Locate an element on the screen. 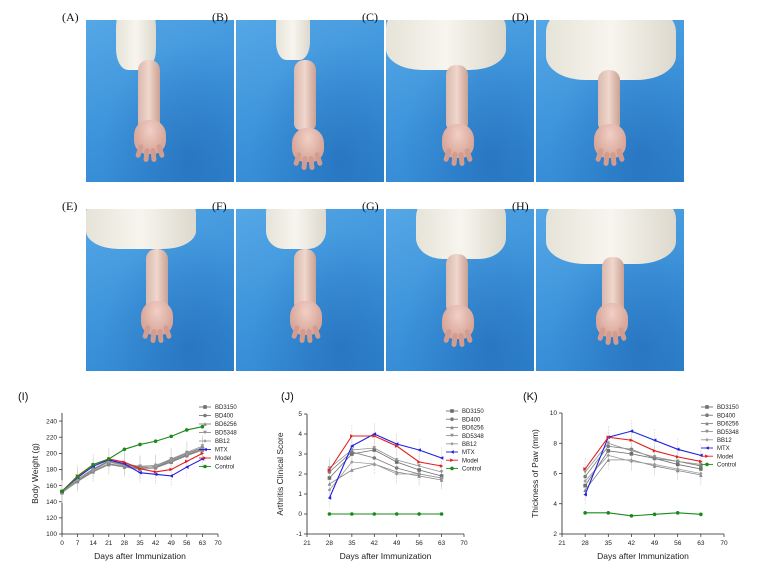  y-tick-label: 120 is located at coordinates (51, 518).